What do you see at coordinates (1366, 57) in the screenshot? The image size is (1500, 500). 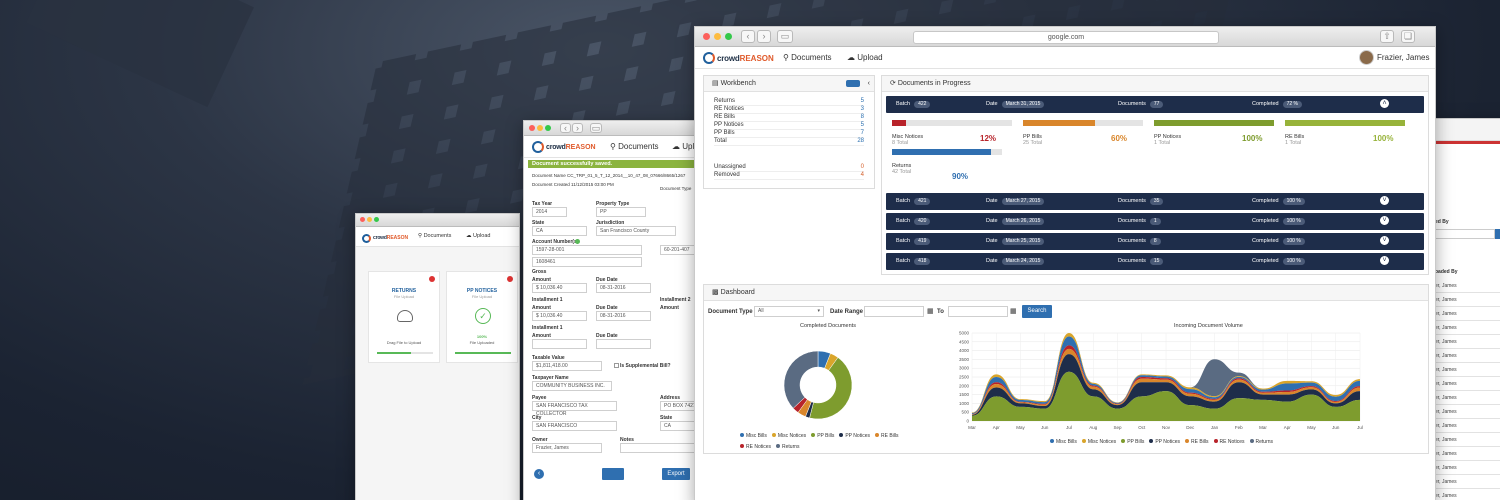 I see `avatar` at bounding box center [1366, 57].